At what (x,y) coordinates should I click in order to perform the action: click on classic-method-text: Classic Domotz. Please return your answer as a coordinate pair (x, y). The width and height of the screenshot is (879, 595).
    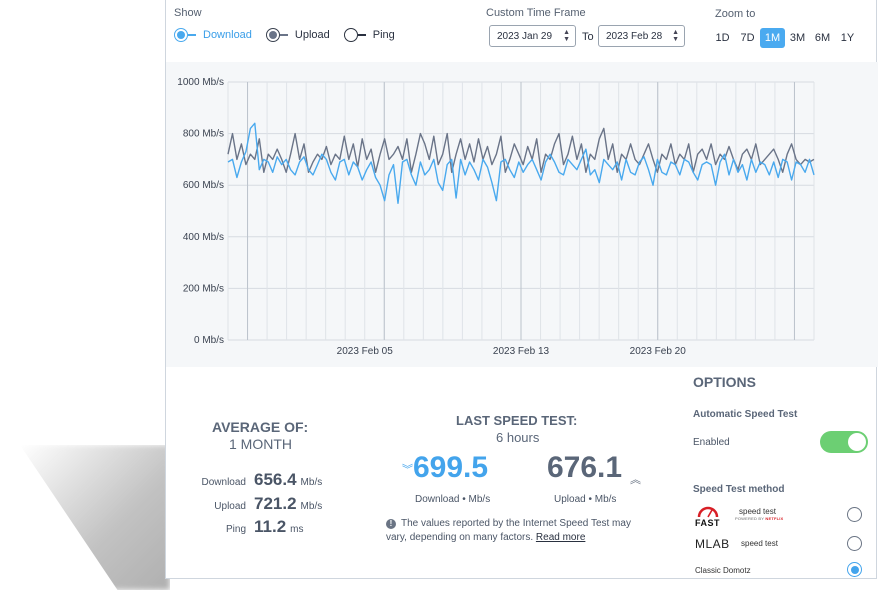
    Looking at the image, I should click on (723, 570).